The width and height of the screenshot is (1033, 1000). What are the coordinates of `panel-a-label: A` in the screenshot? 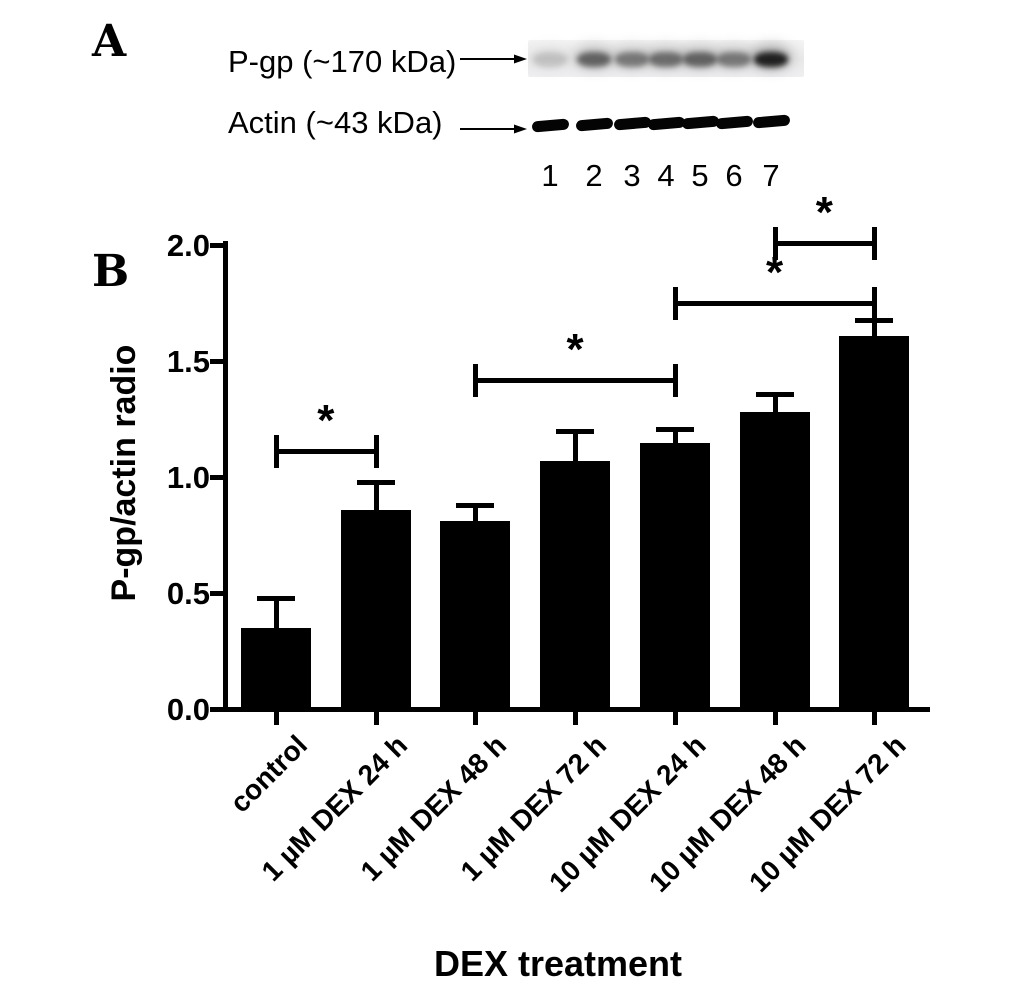 It's located at (109, 41).